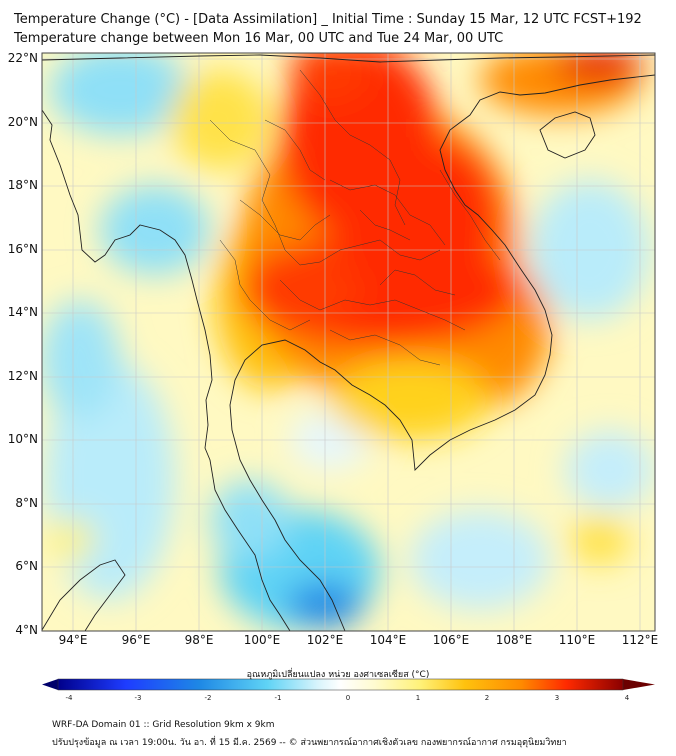  I want to click on lon-label-98: 98°E, so click(199, 640).